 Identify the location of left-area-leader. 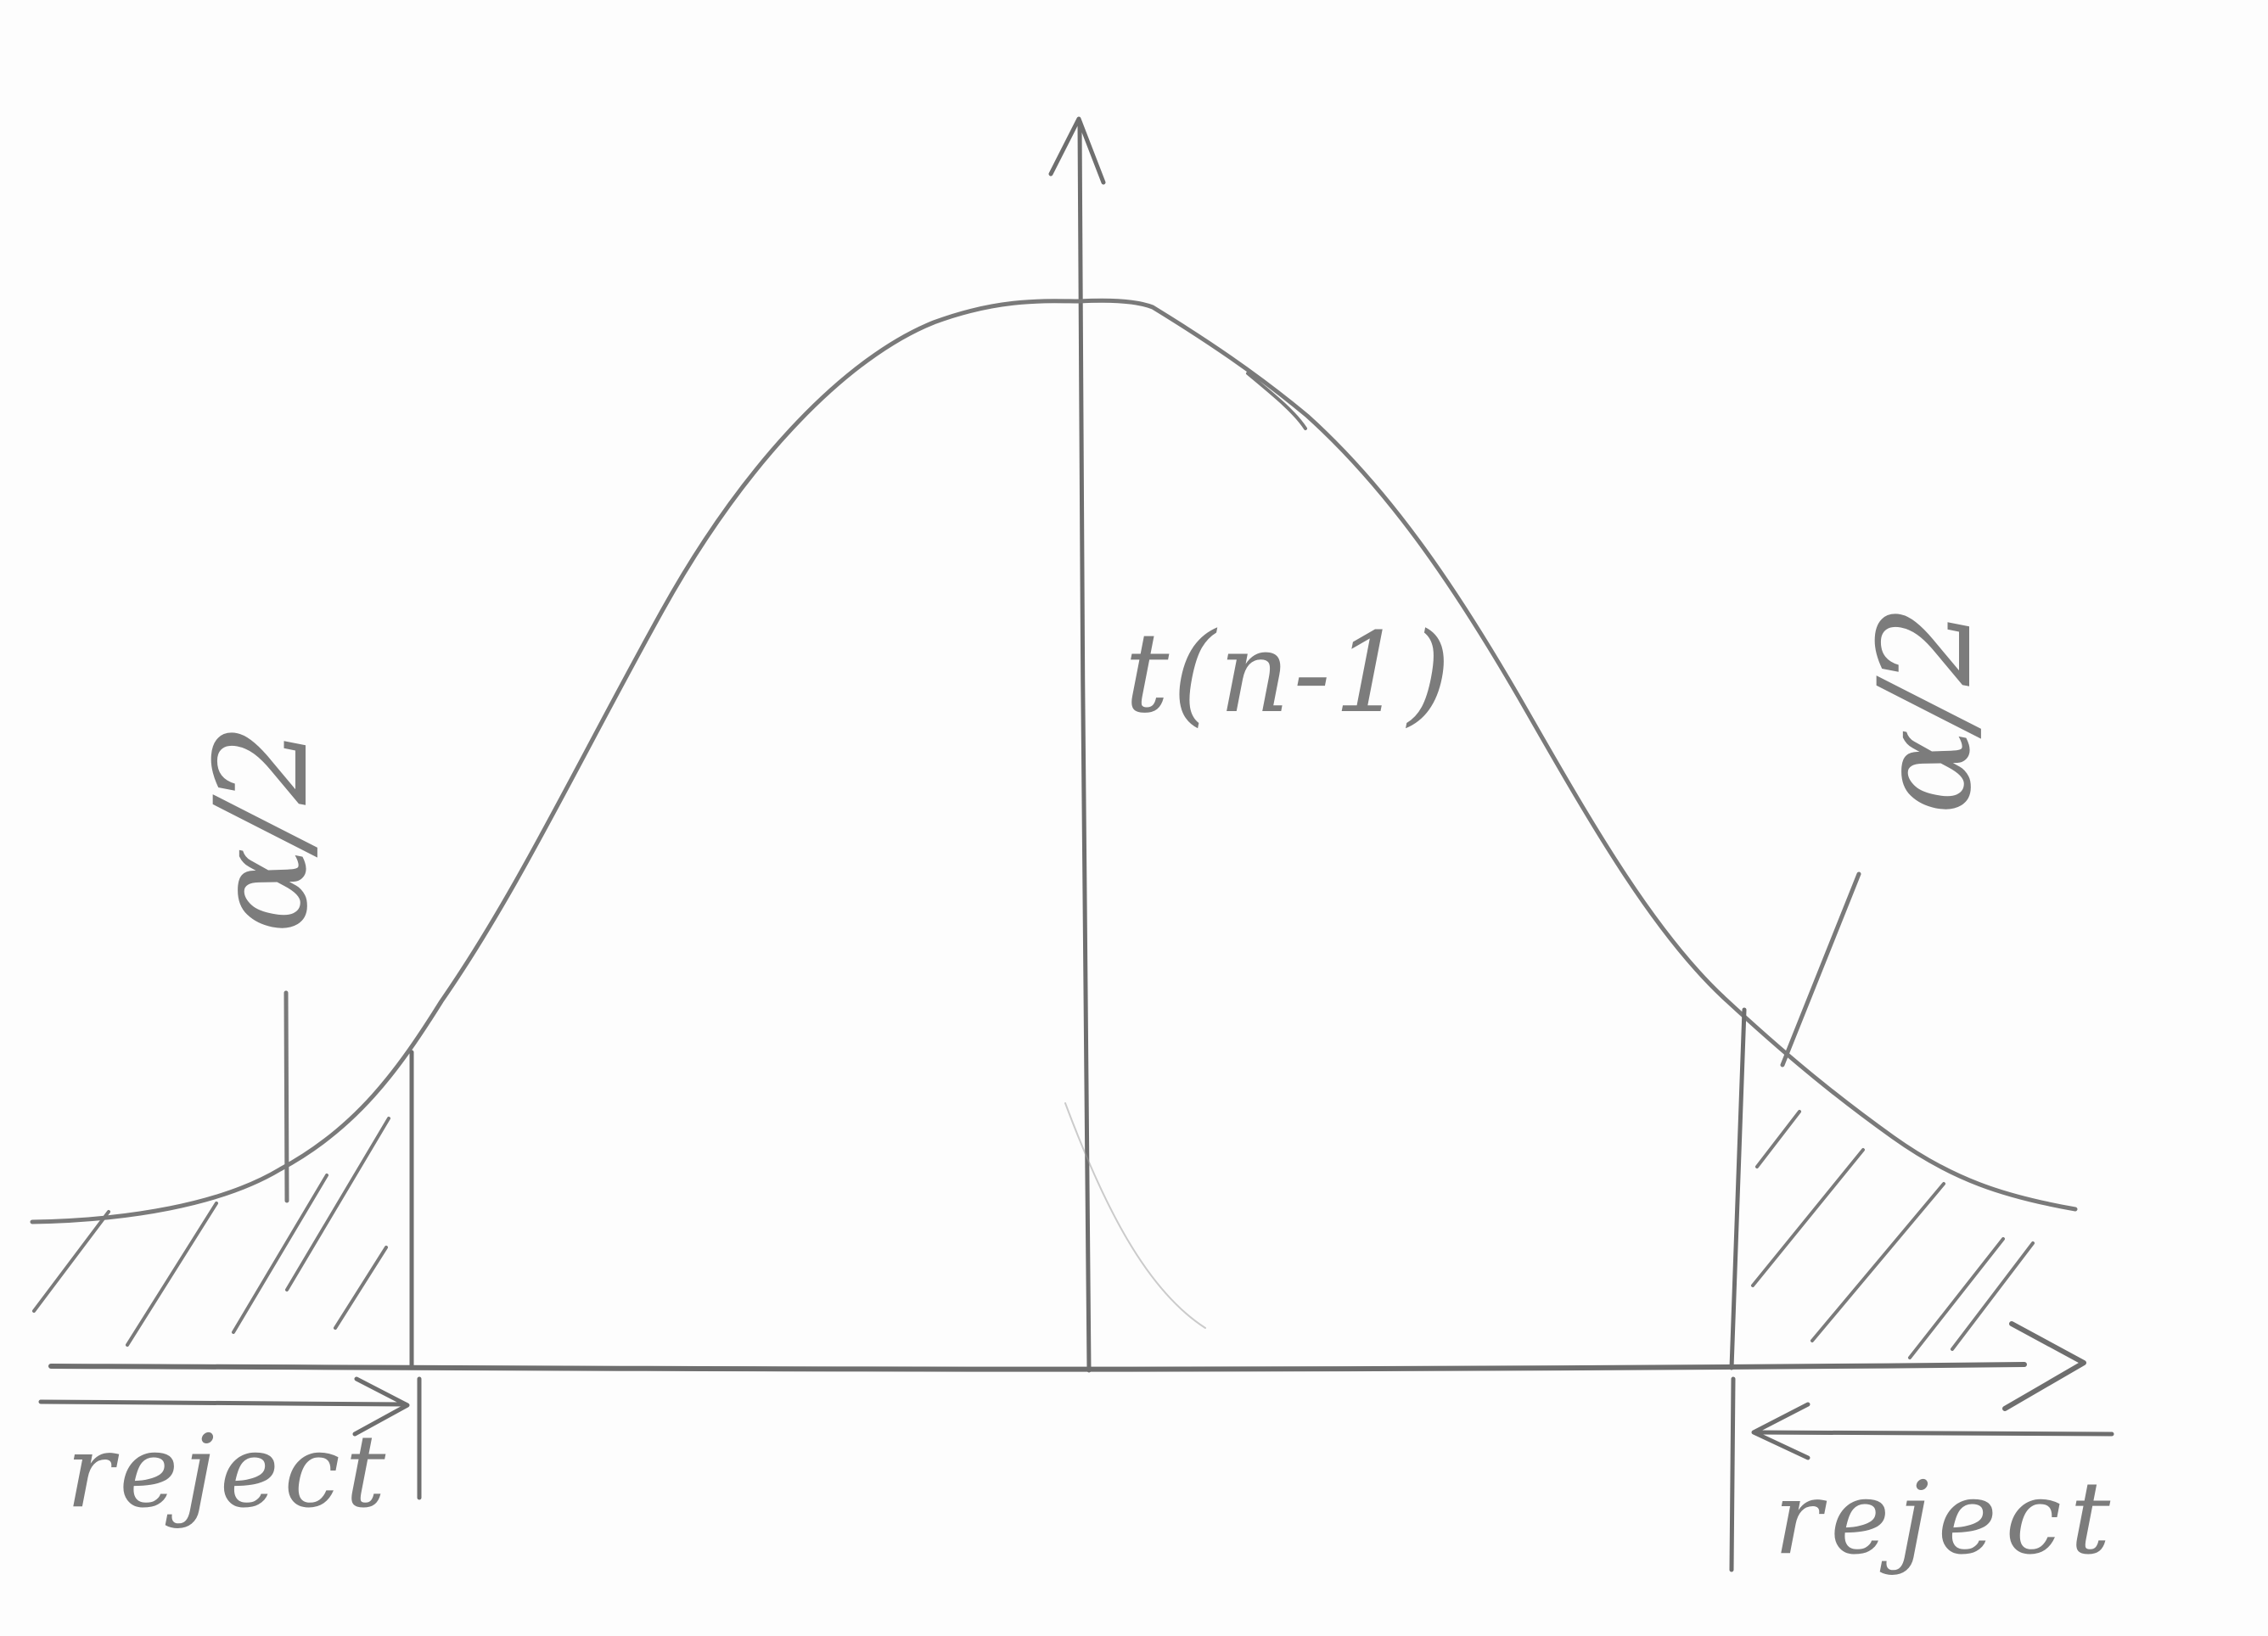
(286, 1096).